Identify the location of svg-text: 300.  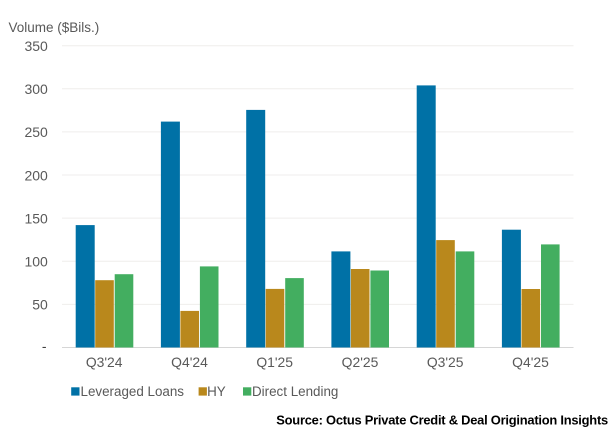
(36, 89).